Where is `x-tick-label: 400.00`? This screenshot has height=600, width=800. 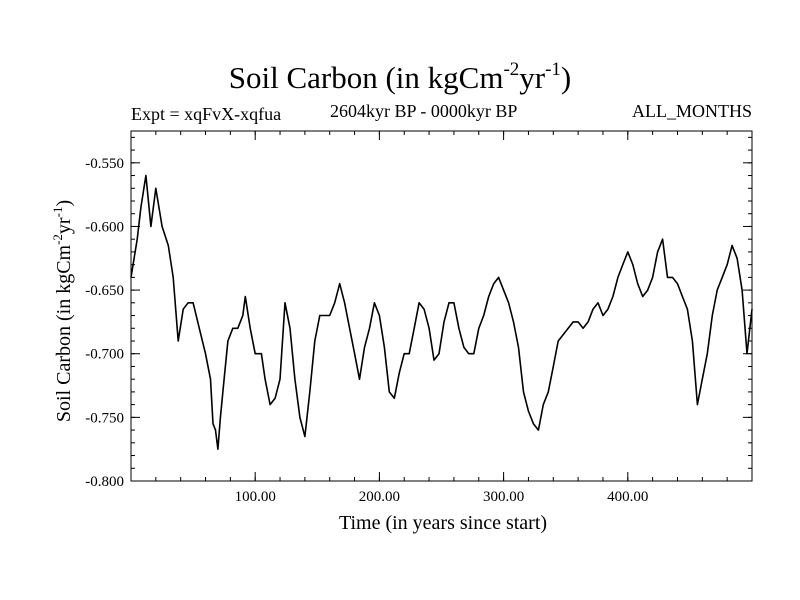 x-tick-label: 400.00 is located at coordinates (627, 497).